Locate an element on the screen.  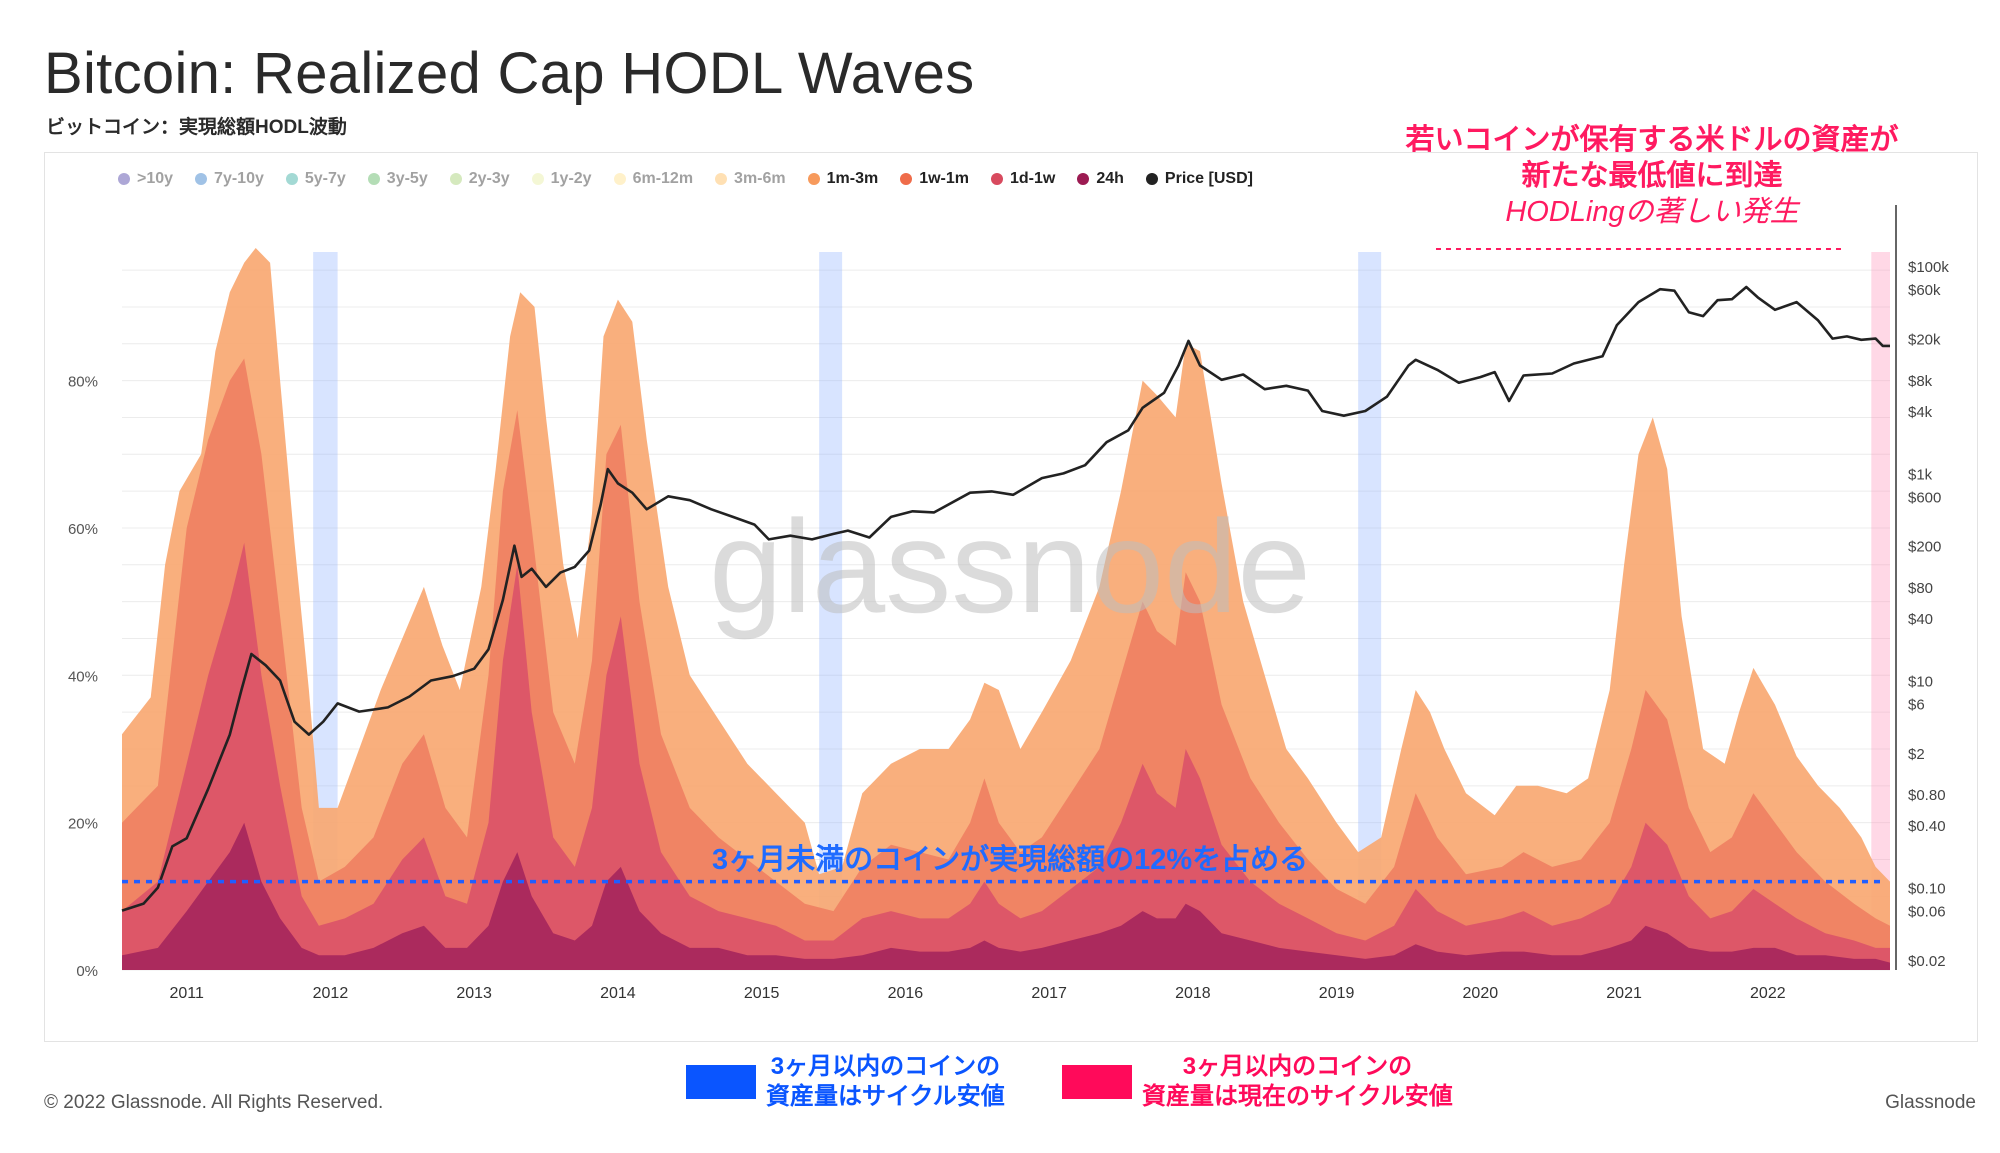
legend-item: Price [USD] is located at coordinates (1199, 179).